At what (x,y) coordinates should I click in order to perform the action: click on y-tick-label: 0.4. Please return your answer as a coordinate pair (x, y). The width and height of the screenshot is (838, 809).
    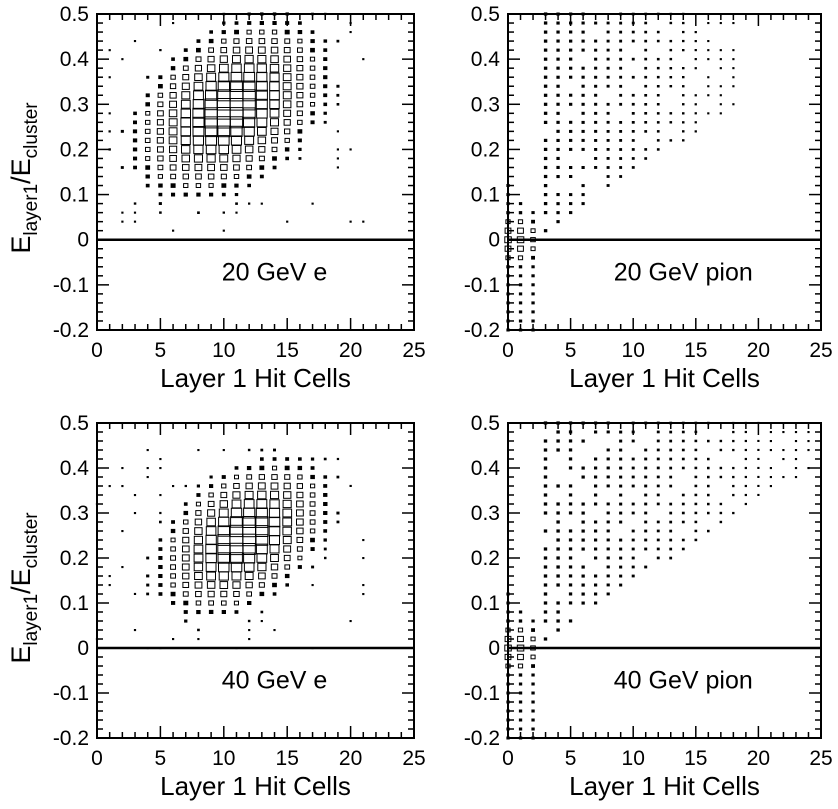
    Looking at the image, I should click on (486, 59).